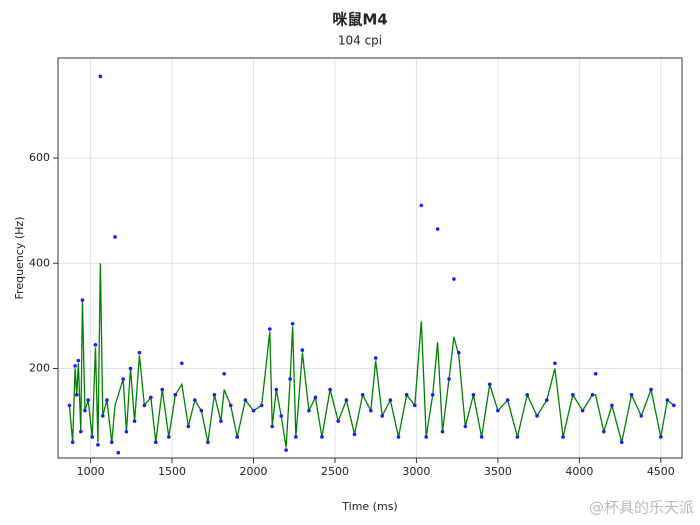  What do you see at coordinates (172, 471) in the screenshot?
I see `x-tick-label: 1500` at bounding box center [172, 471].